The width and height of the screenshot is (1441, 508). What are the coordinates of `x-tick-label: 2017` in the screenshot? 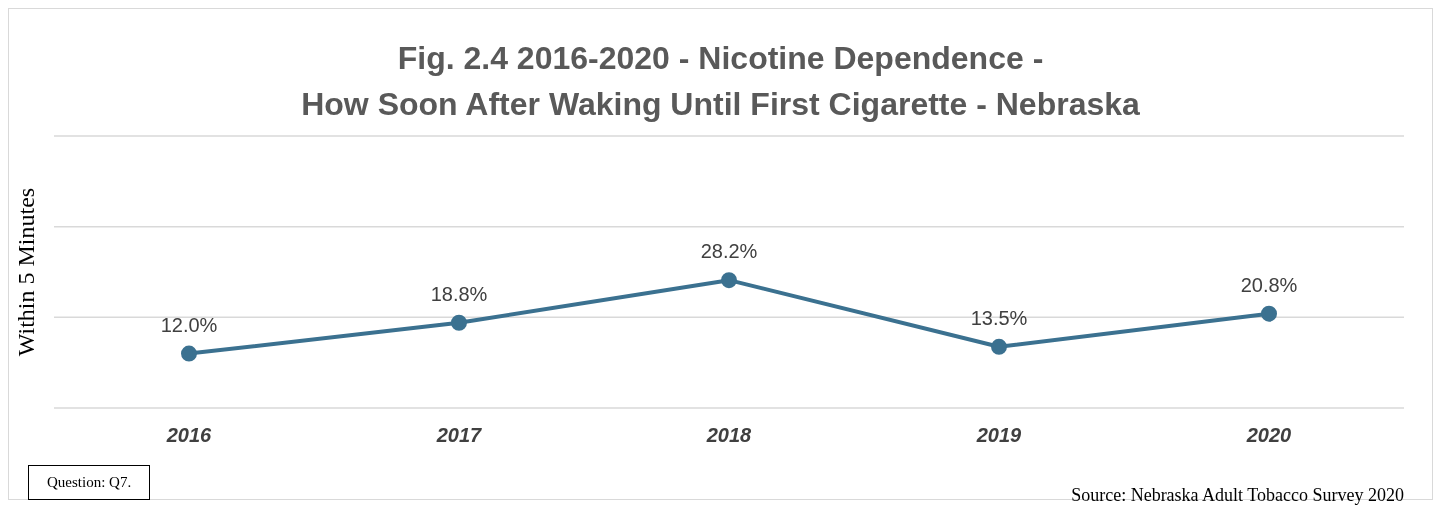 It's located at (459, 435).